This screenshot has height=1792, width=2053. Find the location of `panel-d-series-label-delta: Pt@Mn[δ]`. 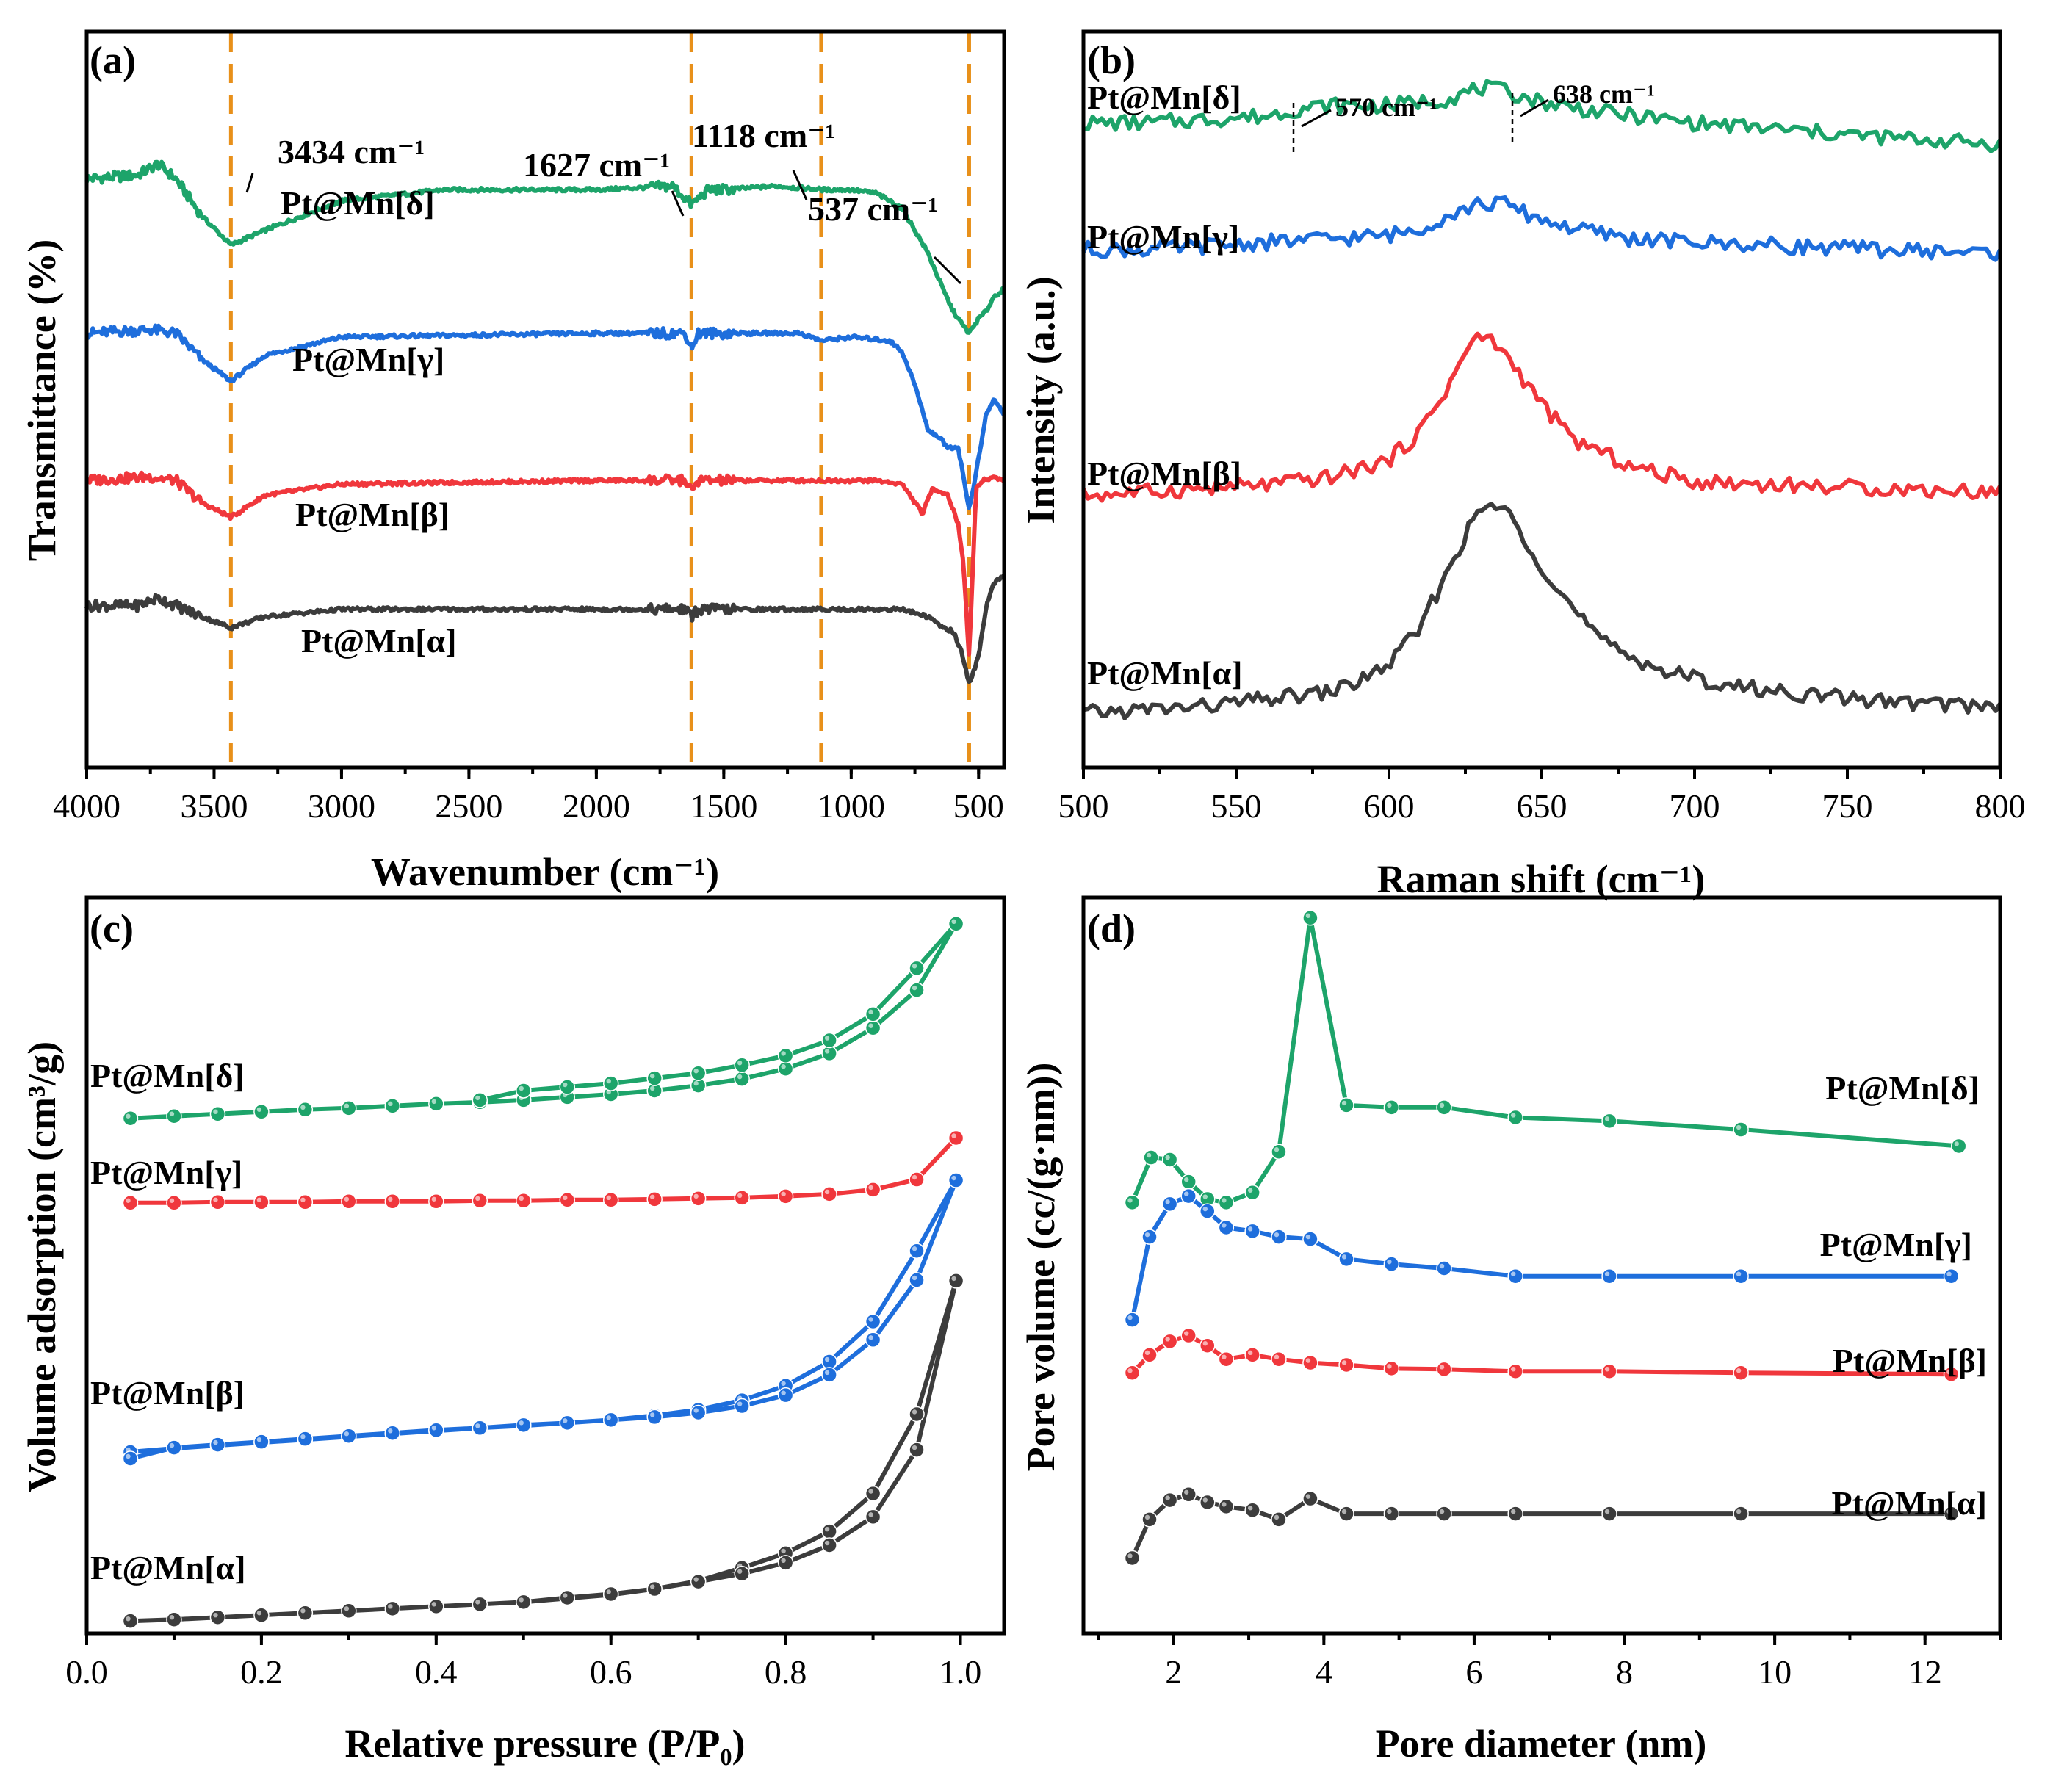

panel-d-series-label-delta: Pt@Mn[δ] is located at coordinates (1902, 1088).